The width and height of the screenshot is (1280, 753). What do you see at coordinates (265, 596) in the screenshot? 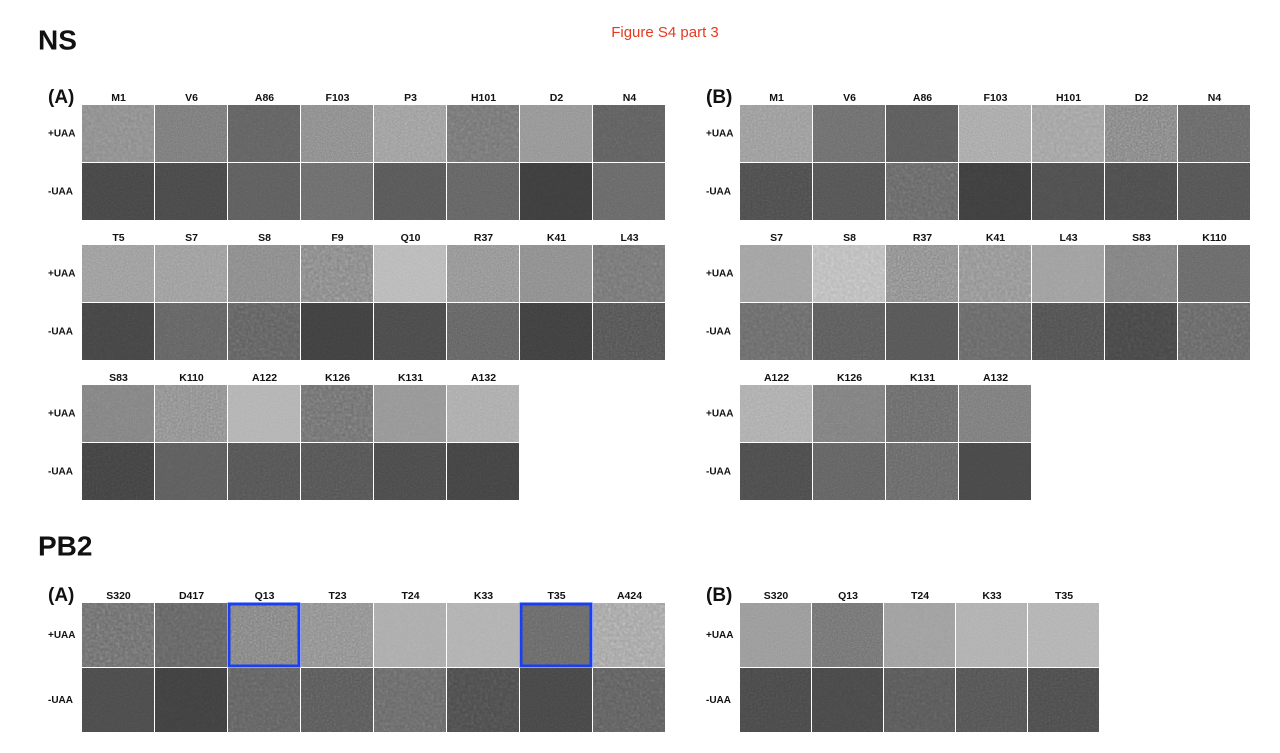
I see `column-label: Q13` at bounding box center [265, 596].